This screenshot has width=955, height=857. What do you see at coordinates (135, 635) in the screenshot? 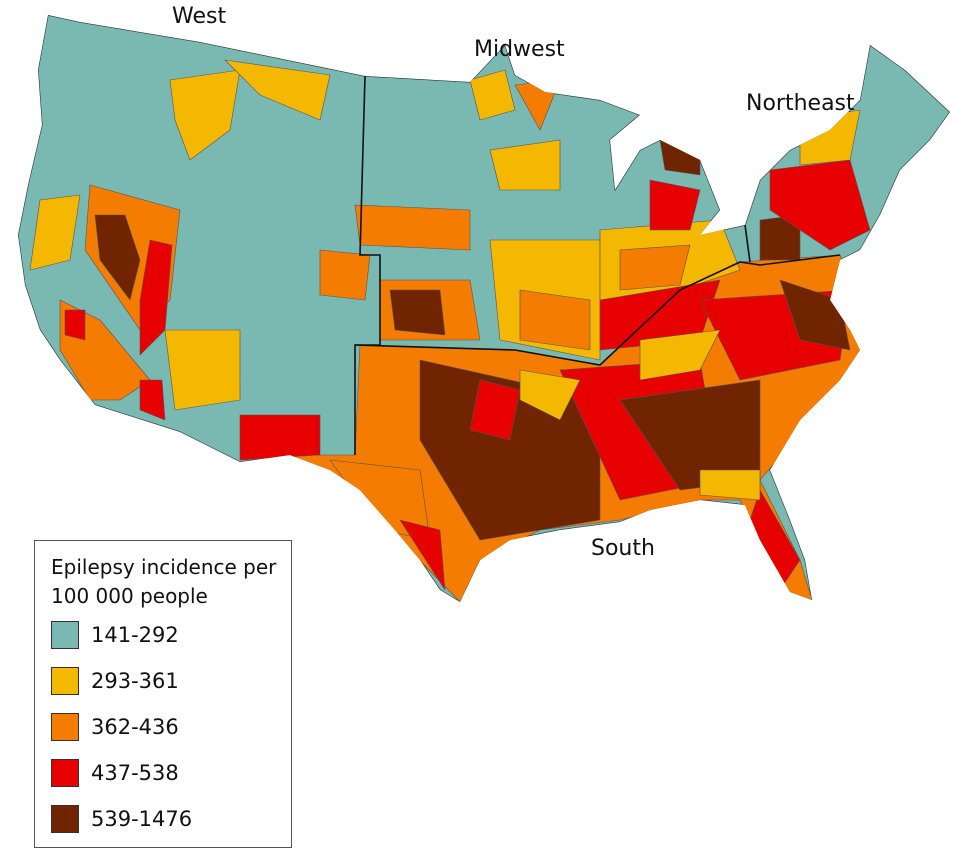
I see `legend-label: 141-292` at bounding box center [135, 635].